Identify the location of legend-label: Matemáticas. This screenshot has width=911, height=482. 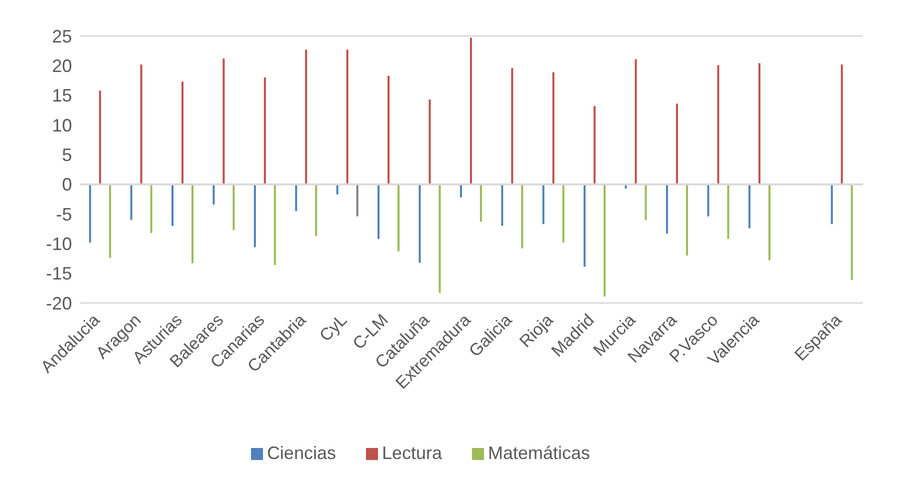
(539, 453).